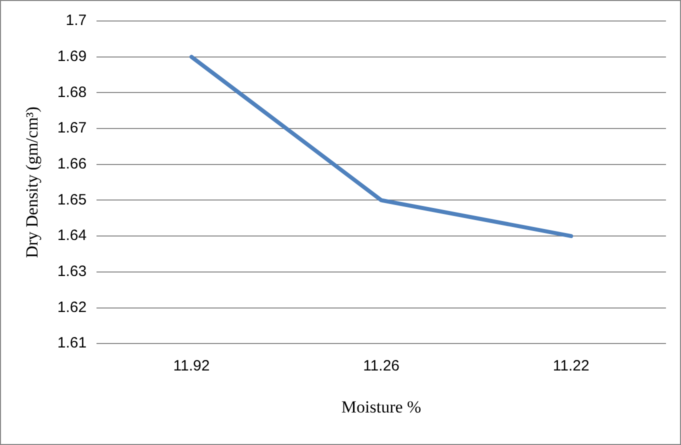 The height and width of the screenshot is (445, 681). I want to click on y-tick-label: 1.67, so click(72, 128).